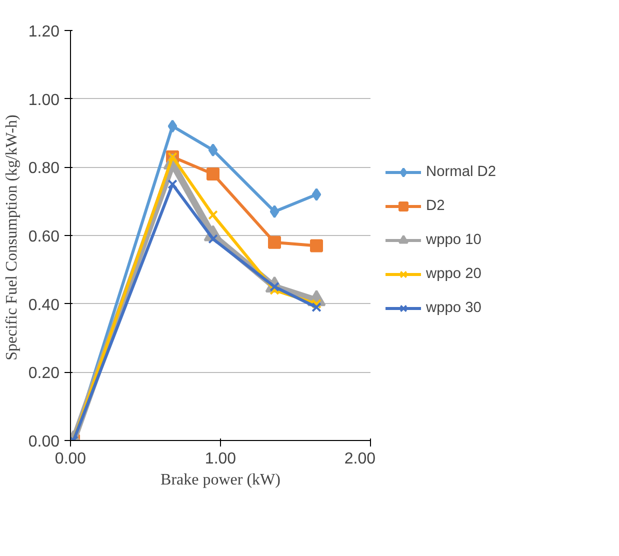 The width and height of the screenshot is (619, 556). What do you see at coordinates (11, 237) in the screenshot?
I see `y-axis-title: Specific Fuel Consumption (kg/kW-h)` at bounding box center [11, 237].